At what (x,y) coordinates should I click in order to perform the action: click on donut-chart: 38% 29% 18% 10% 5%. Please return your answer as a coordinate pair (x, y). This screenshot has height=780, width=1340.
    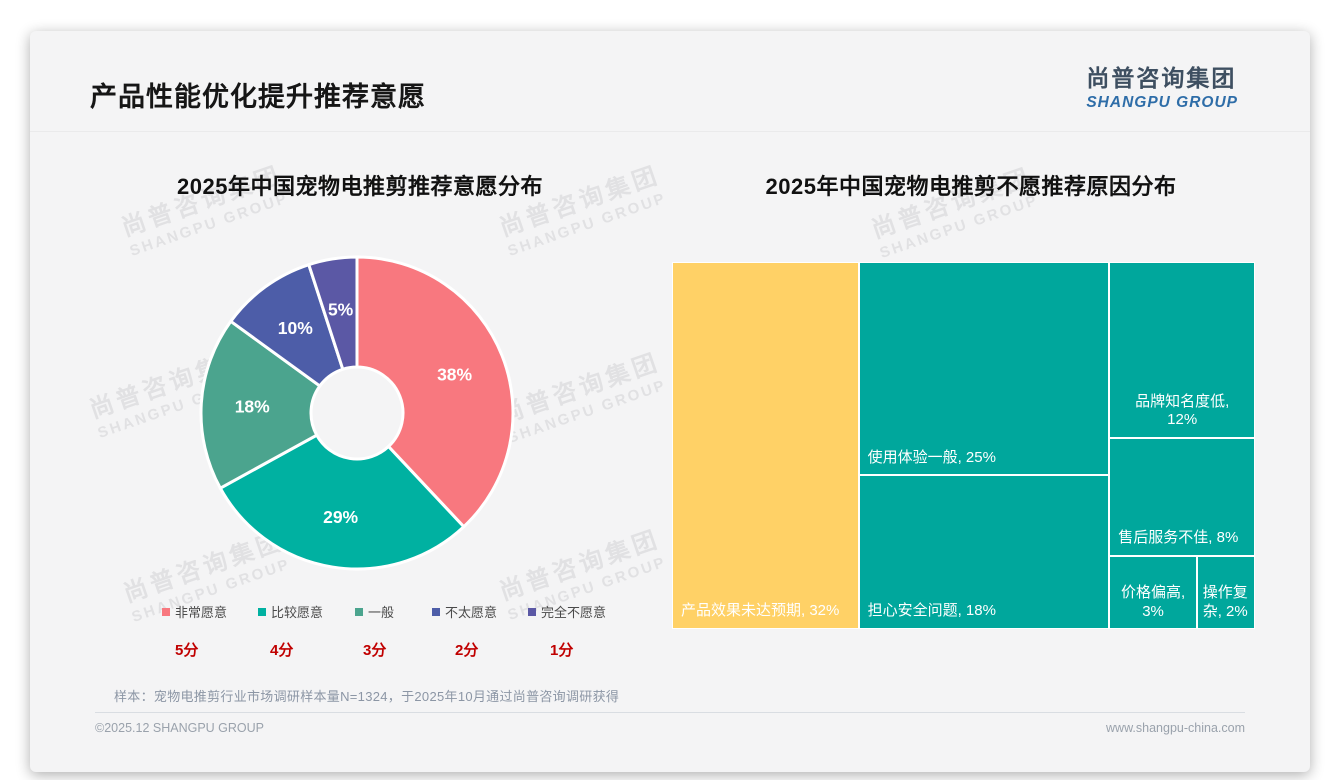
    Looking at the image, I should click on (357, 413).